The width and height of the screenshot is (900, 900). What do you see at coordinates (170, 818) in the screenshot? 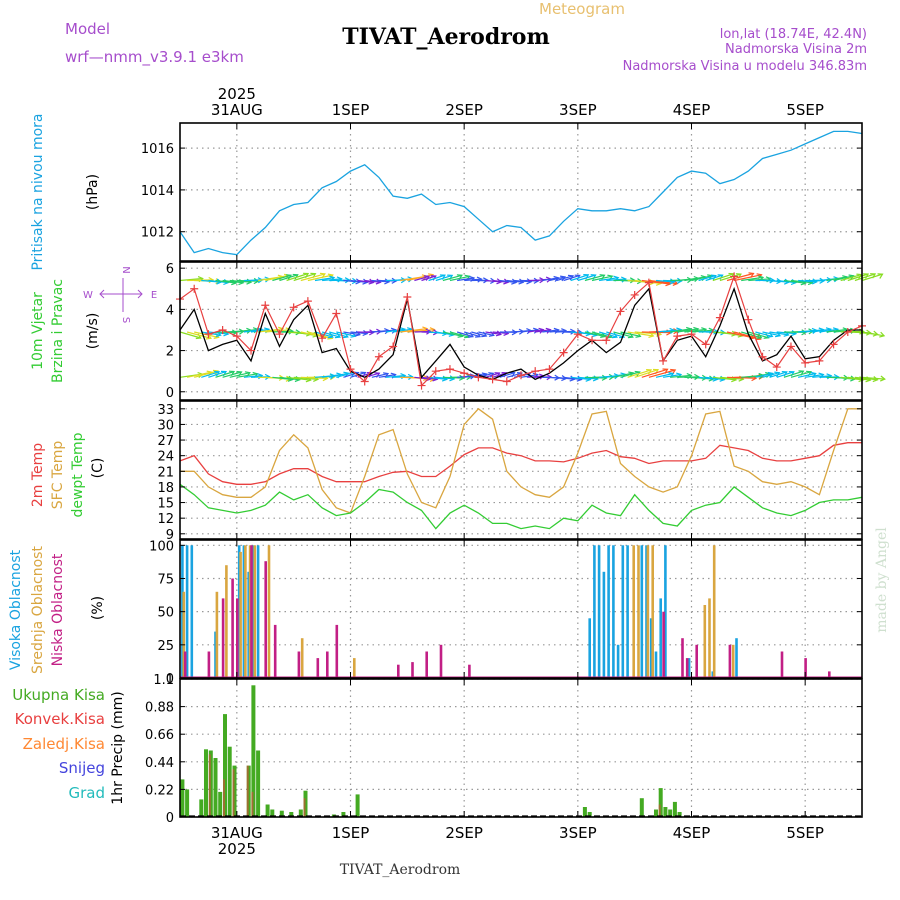
I see `ytick-label-precip: 0` at bounding box center [170, 818].